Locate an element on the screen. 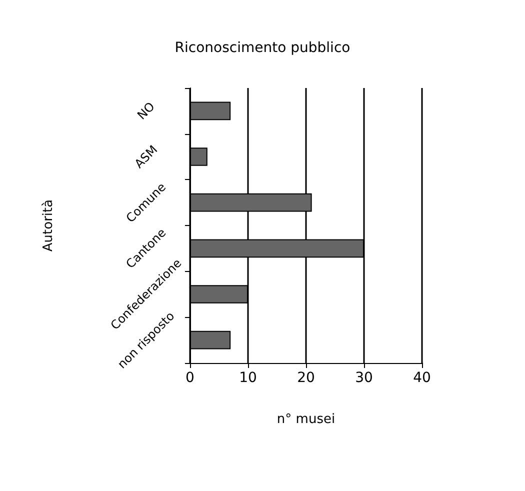 This screenshot has height=491, width=525. x-tick-label: 30 is located at coordinates (364, 378).